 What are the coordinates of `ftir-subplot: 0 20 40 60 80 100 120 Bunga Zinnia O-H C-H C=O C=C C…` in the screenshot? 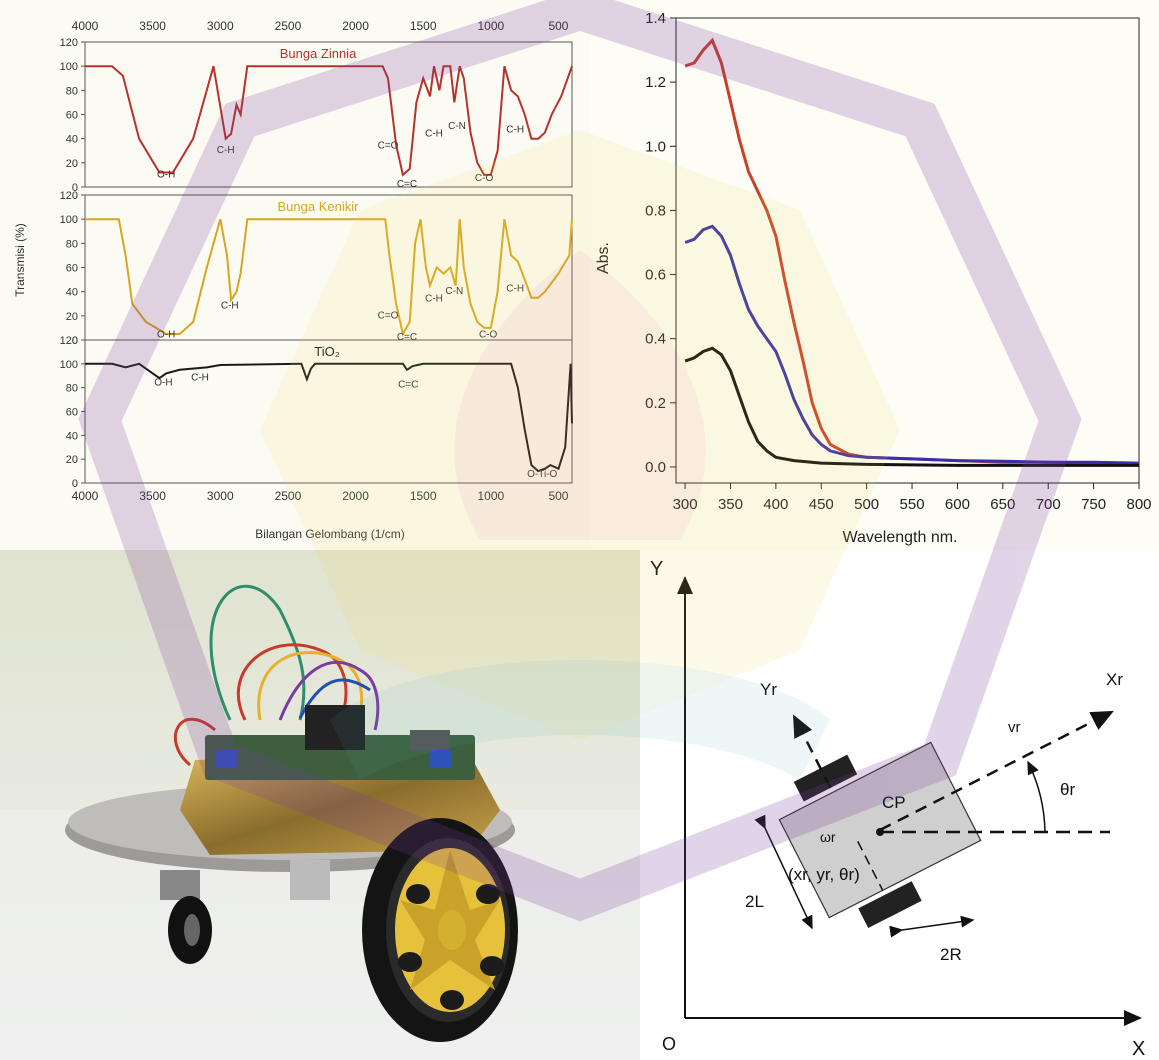 It's located at (316, 115).